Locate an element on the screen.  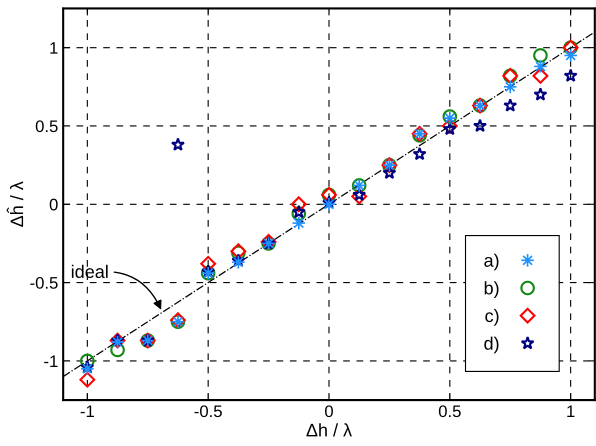
legend-label: d) is located at coordinates (491, 345).